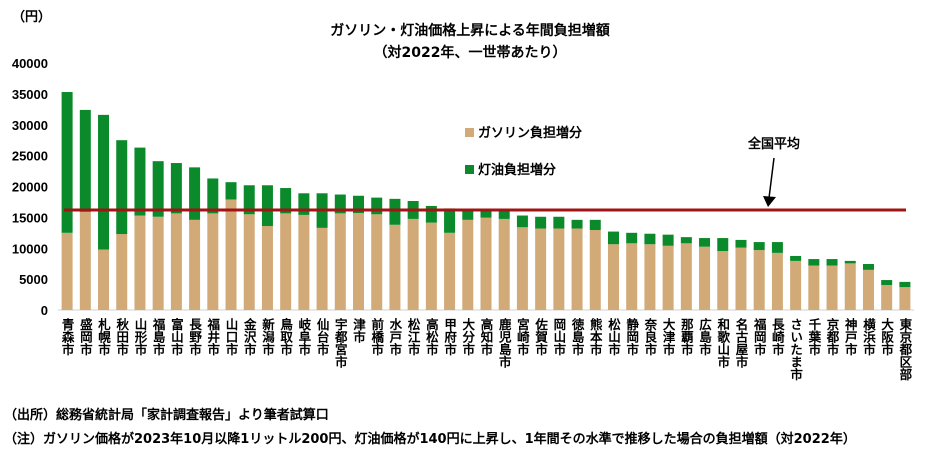 This screenshot has height=455, width=925. I want to click on x-tick-label: 横浜市, so click(868, 336).